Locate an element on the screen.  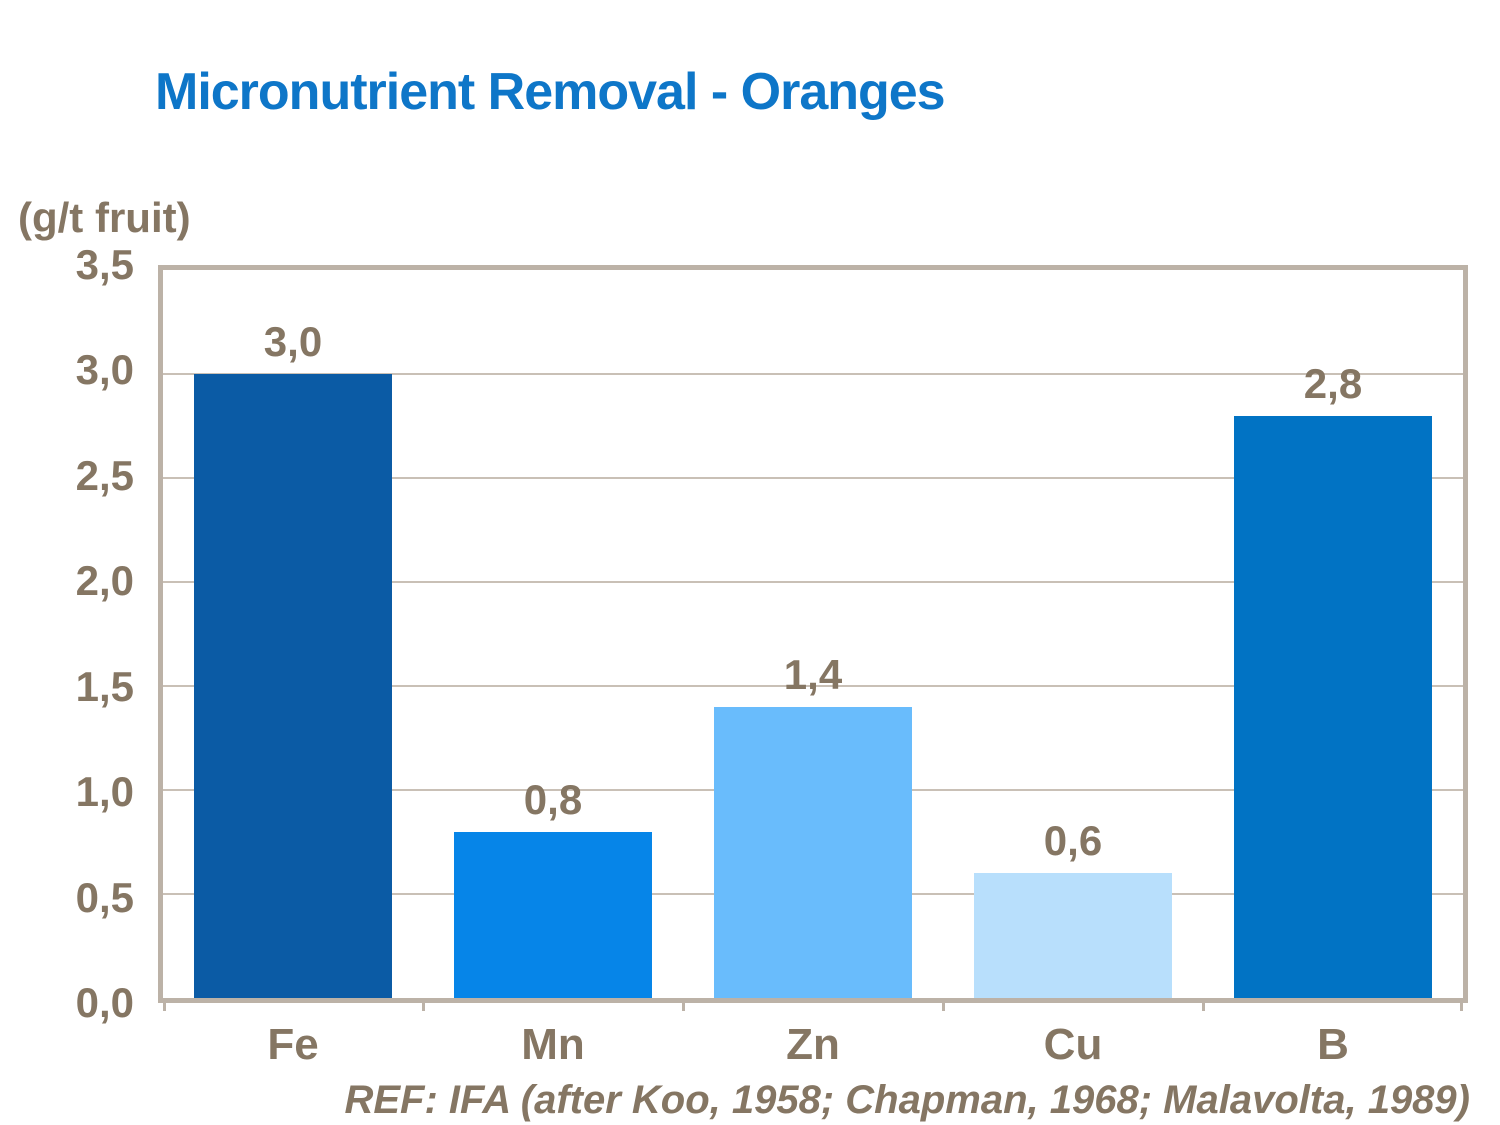
bar-slot-fe: 3,0 is located at coordinates (293, 634).